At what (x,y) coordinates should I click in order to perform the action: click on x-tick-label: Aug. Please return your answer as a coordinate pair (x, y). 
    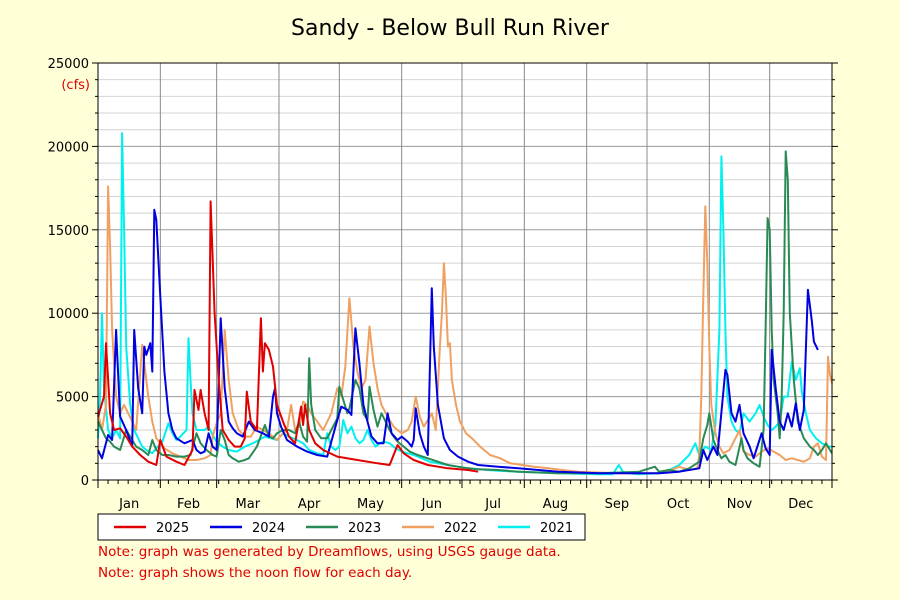
    Looking at the image, I should click on (555, 504).